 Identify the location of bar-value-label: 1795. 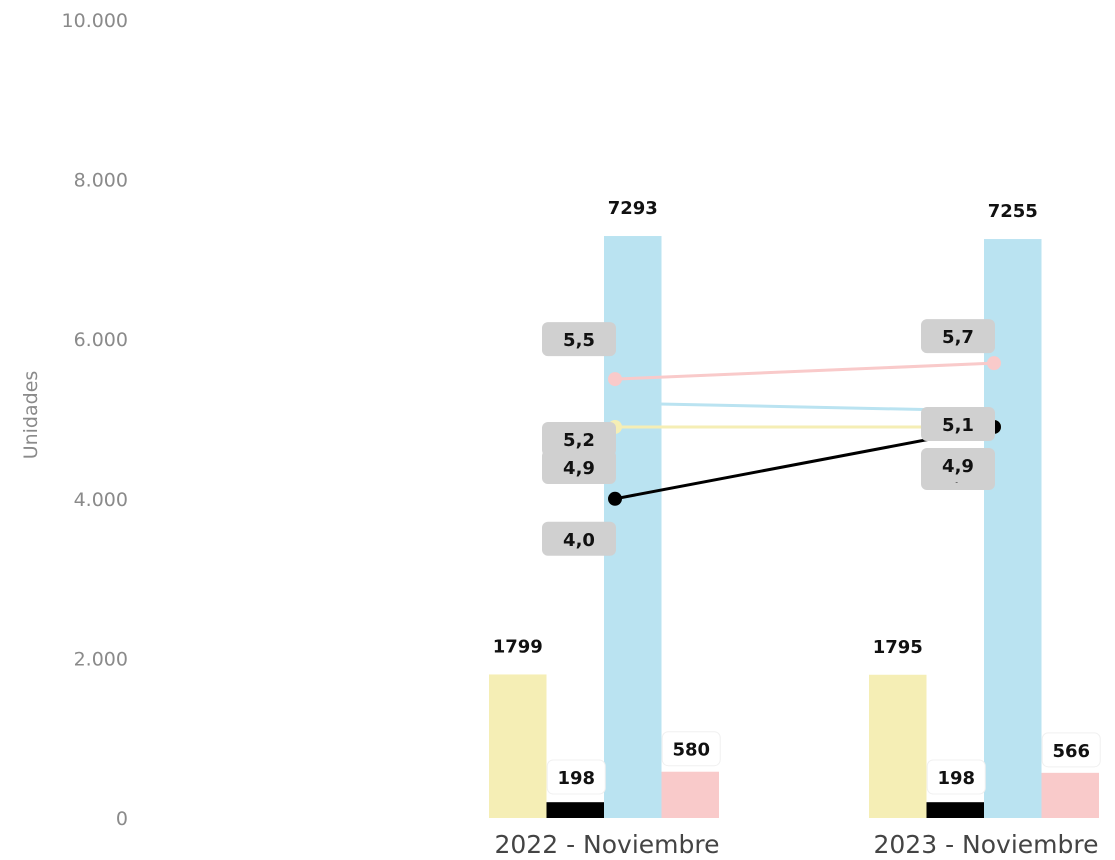
(898, 647).